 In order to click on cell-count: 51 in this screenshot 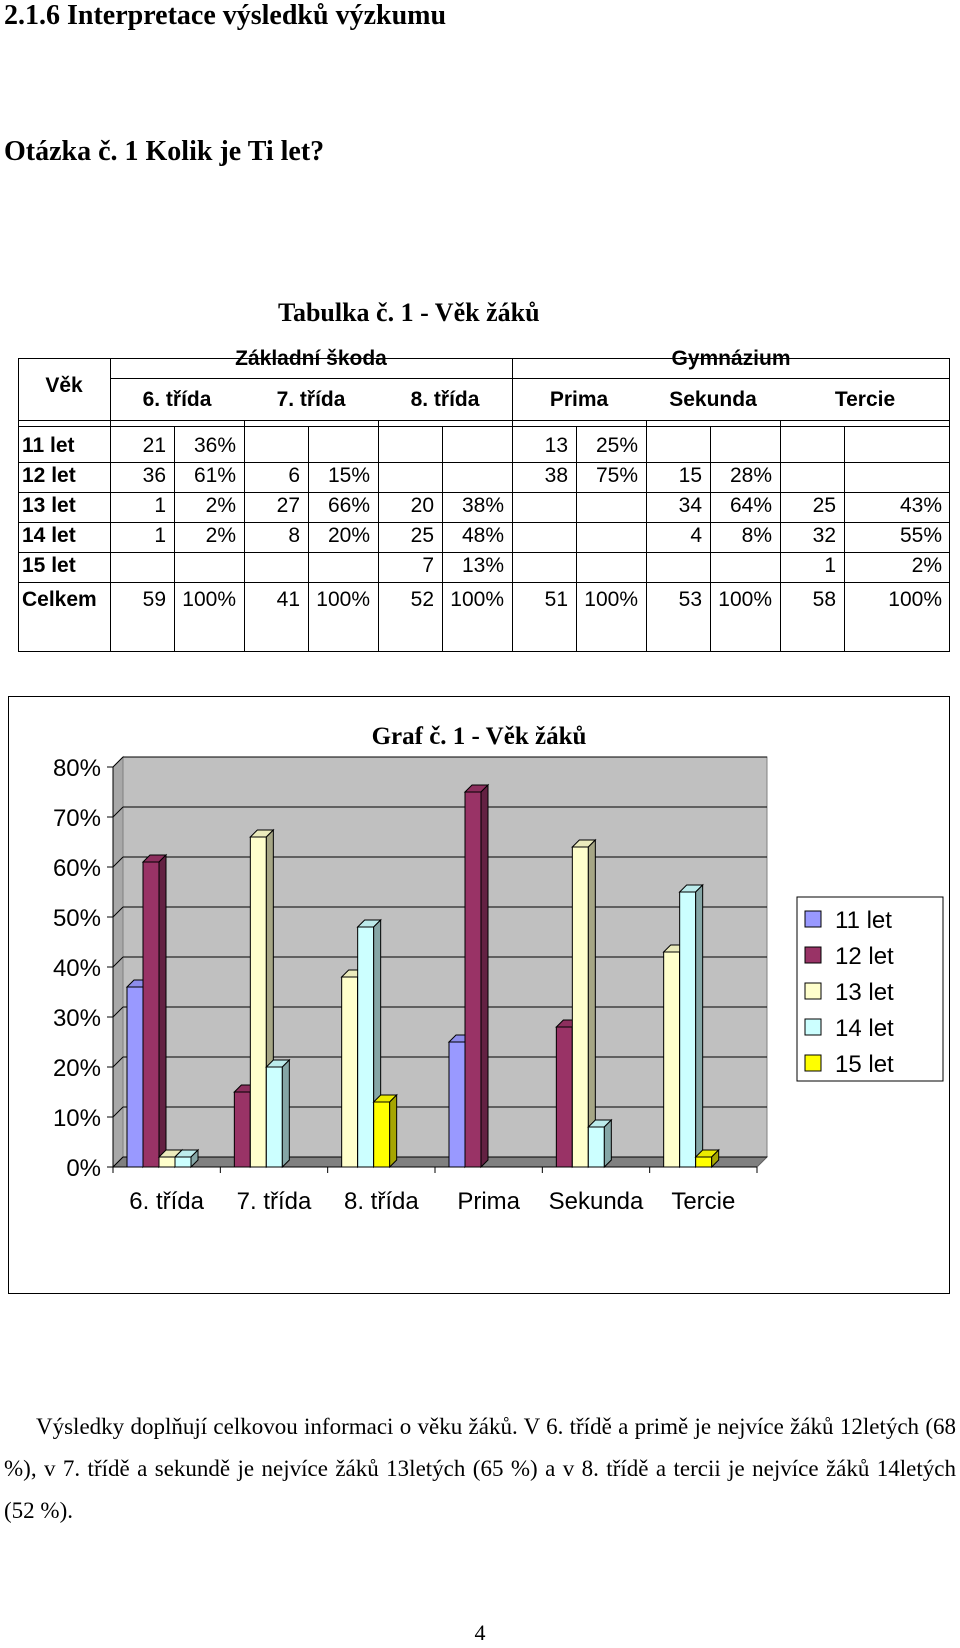, I will do `click(556, 599)`.